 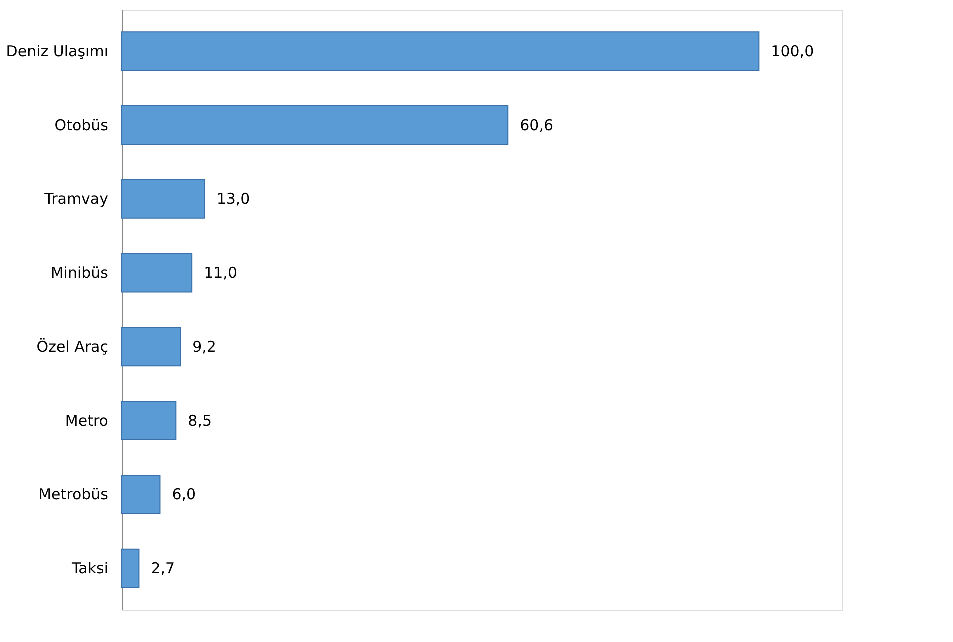 What do you see at coordinates (184, 495) in the screenshot?
I see `data-label: 6,0` at bounding box center [184, 495].